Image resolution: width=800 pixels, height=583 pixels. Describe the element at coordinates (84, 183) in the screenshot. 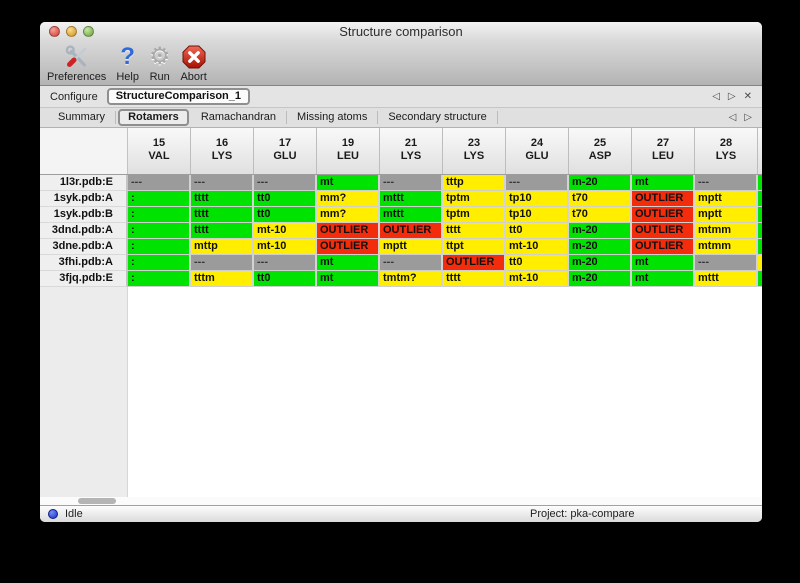

I see `row-label-1l3r-pdb-e: 1l3r.pdb:E` at that location.